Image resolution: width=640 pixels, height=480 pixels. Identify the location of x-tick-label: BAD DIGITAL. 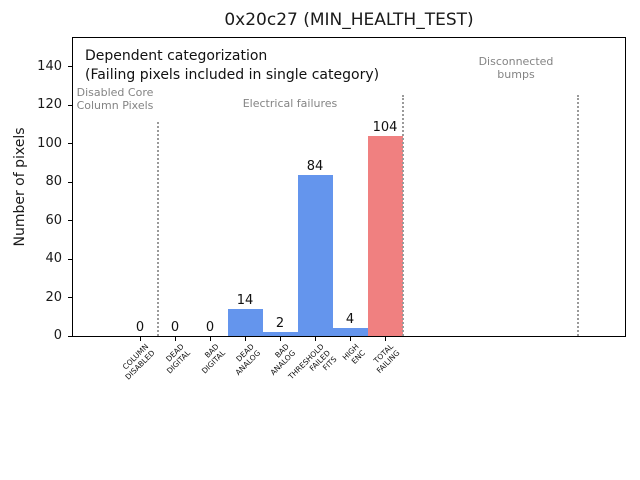
(213, 359).